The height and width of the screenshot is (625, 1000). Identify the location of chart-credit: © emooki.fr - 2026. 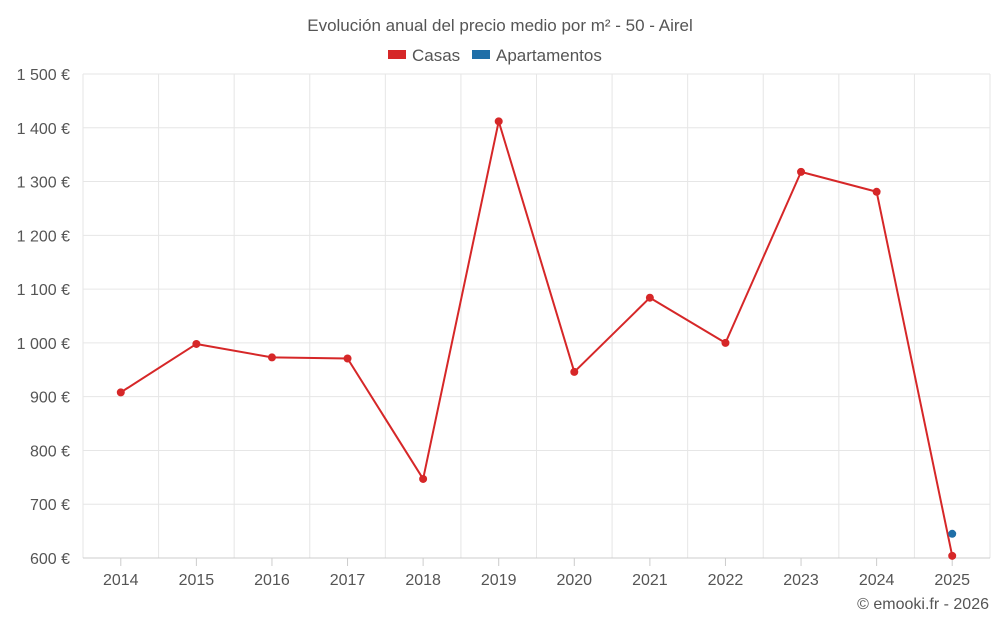
(923, 604).